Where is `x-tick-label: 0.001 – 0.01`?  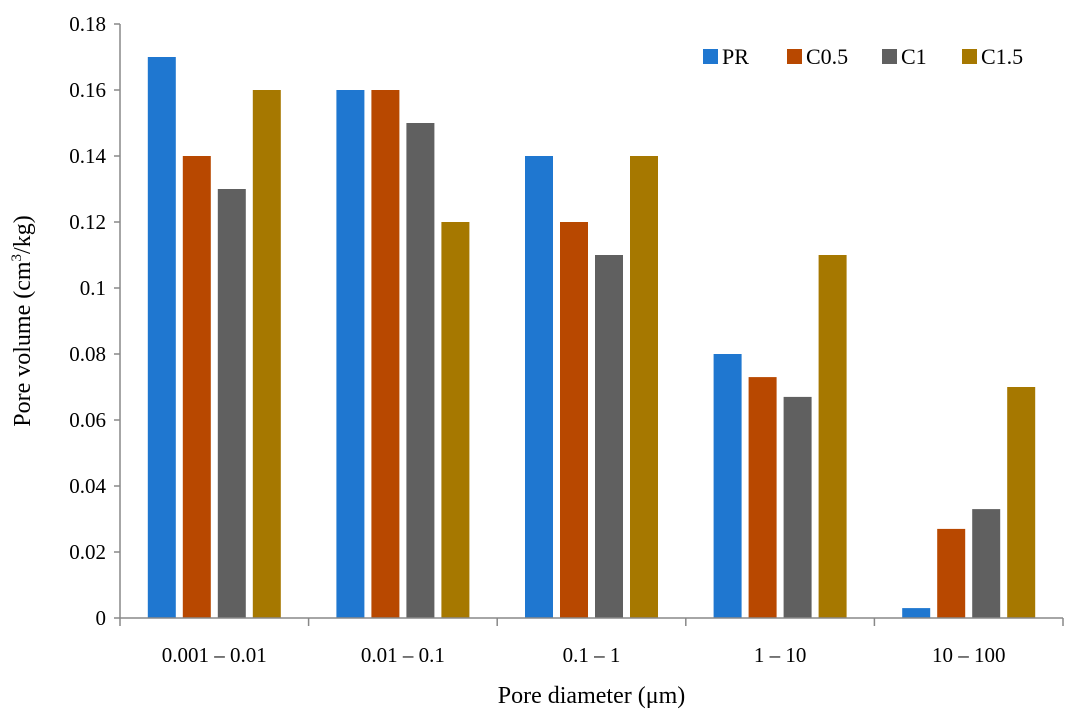 x-tick-label: 0.001 – 0.01 is located at coordinates (214, 655).